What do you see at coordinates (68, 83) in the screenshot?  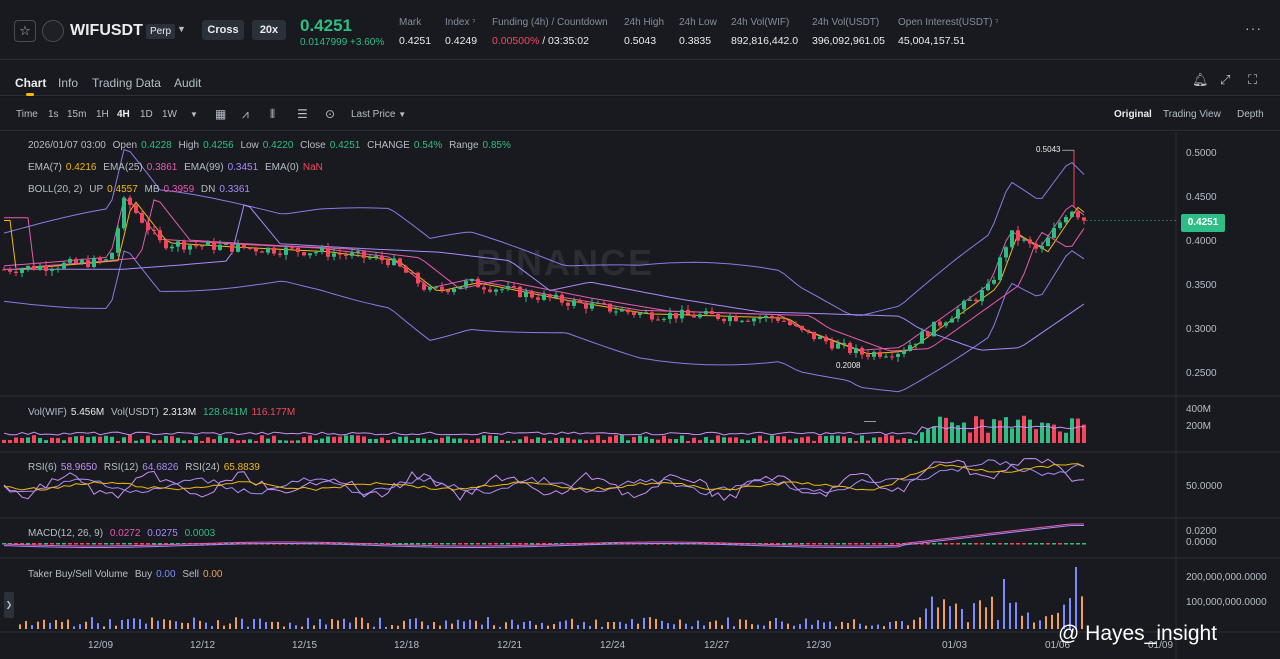 I see `tab-info: Info` at bounding box center [68, 83].